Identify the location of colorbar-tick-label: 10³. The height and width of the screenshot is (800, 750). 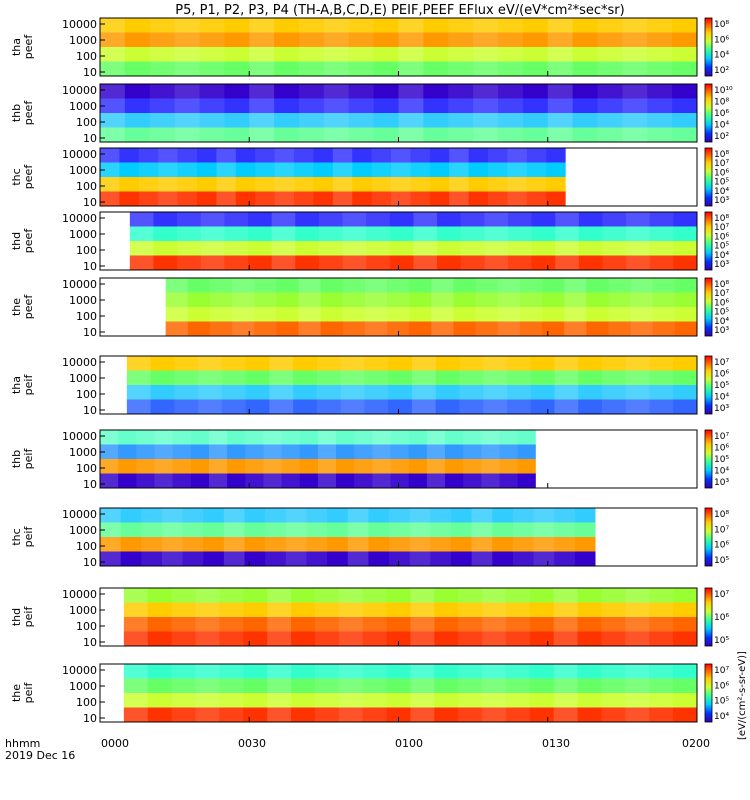
(721, 483).